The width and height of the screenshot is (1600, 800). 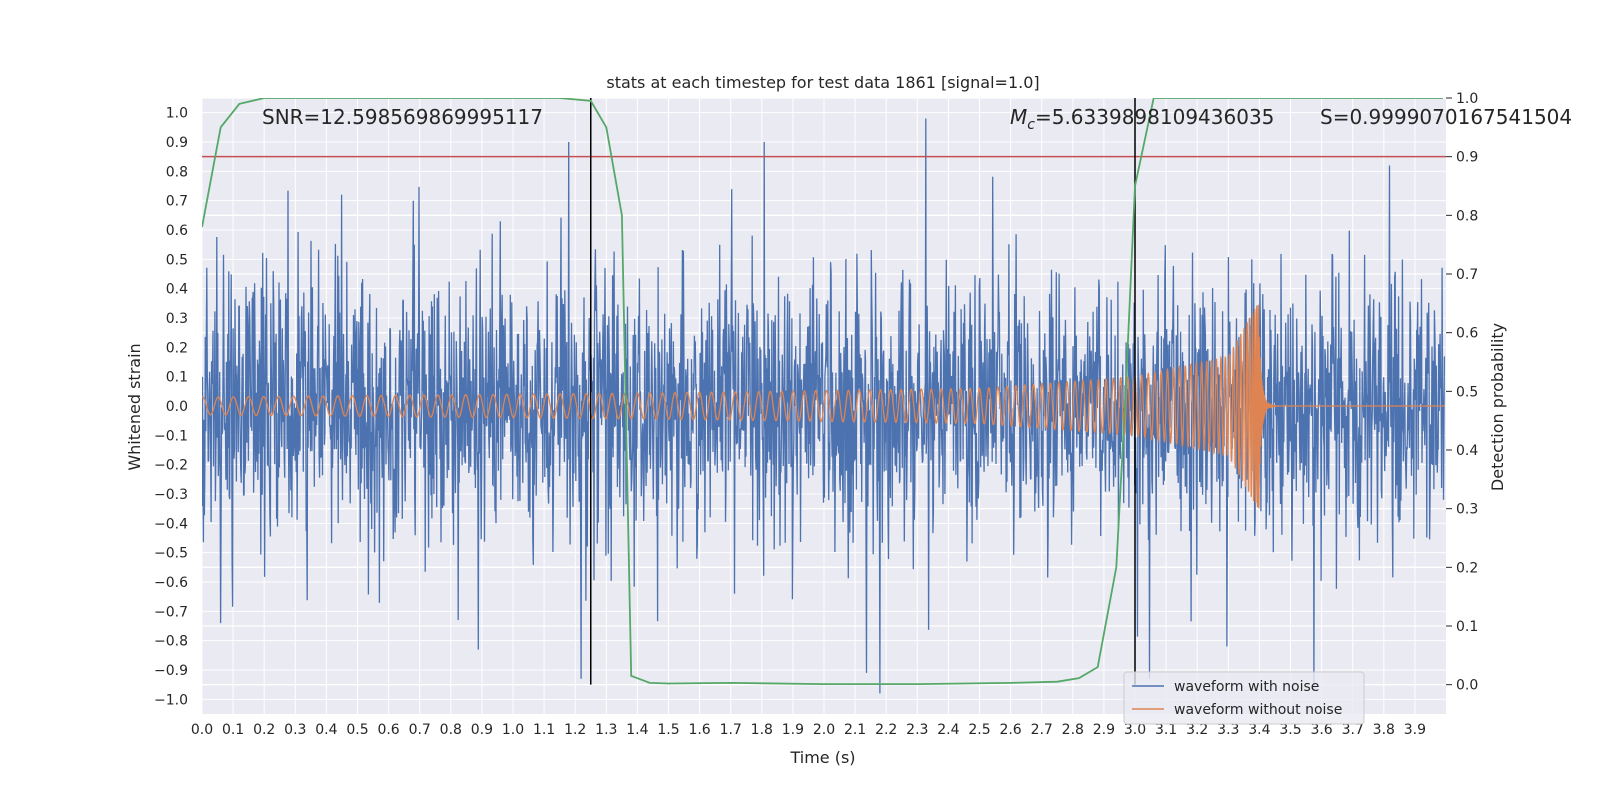 What do you see at coordinates (420, 730) in the screenshot?
I see `x-tick-label: 0.7` at bounding box center [420, 730].